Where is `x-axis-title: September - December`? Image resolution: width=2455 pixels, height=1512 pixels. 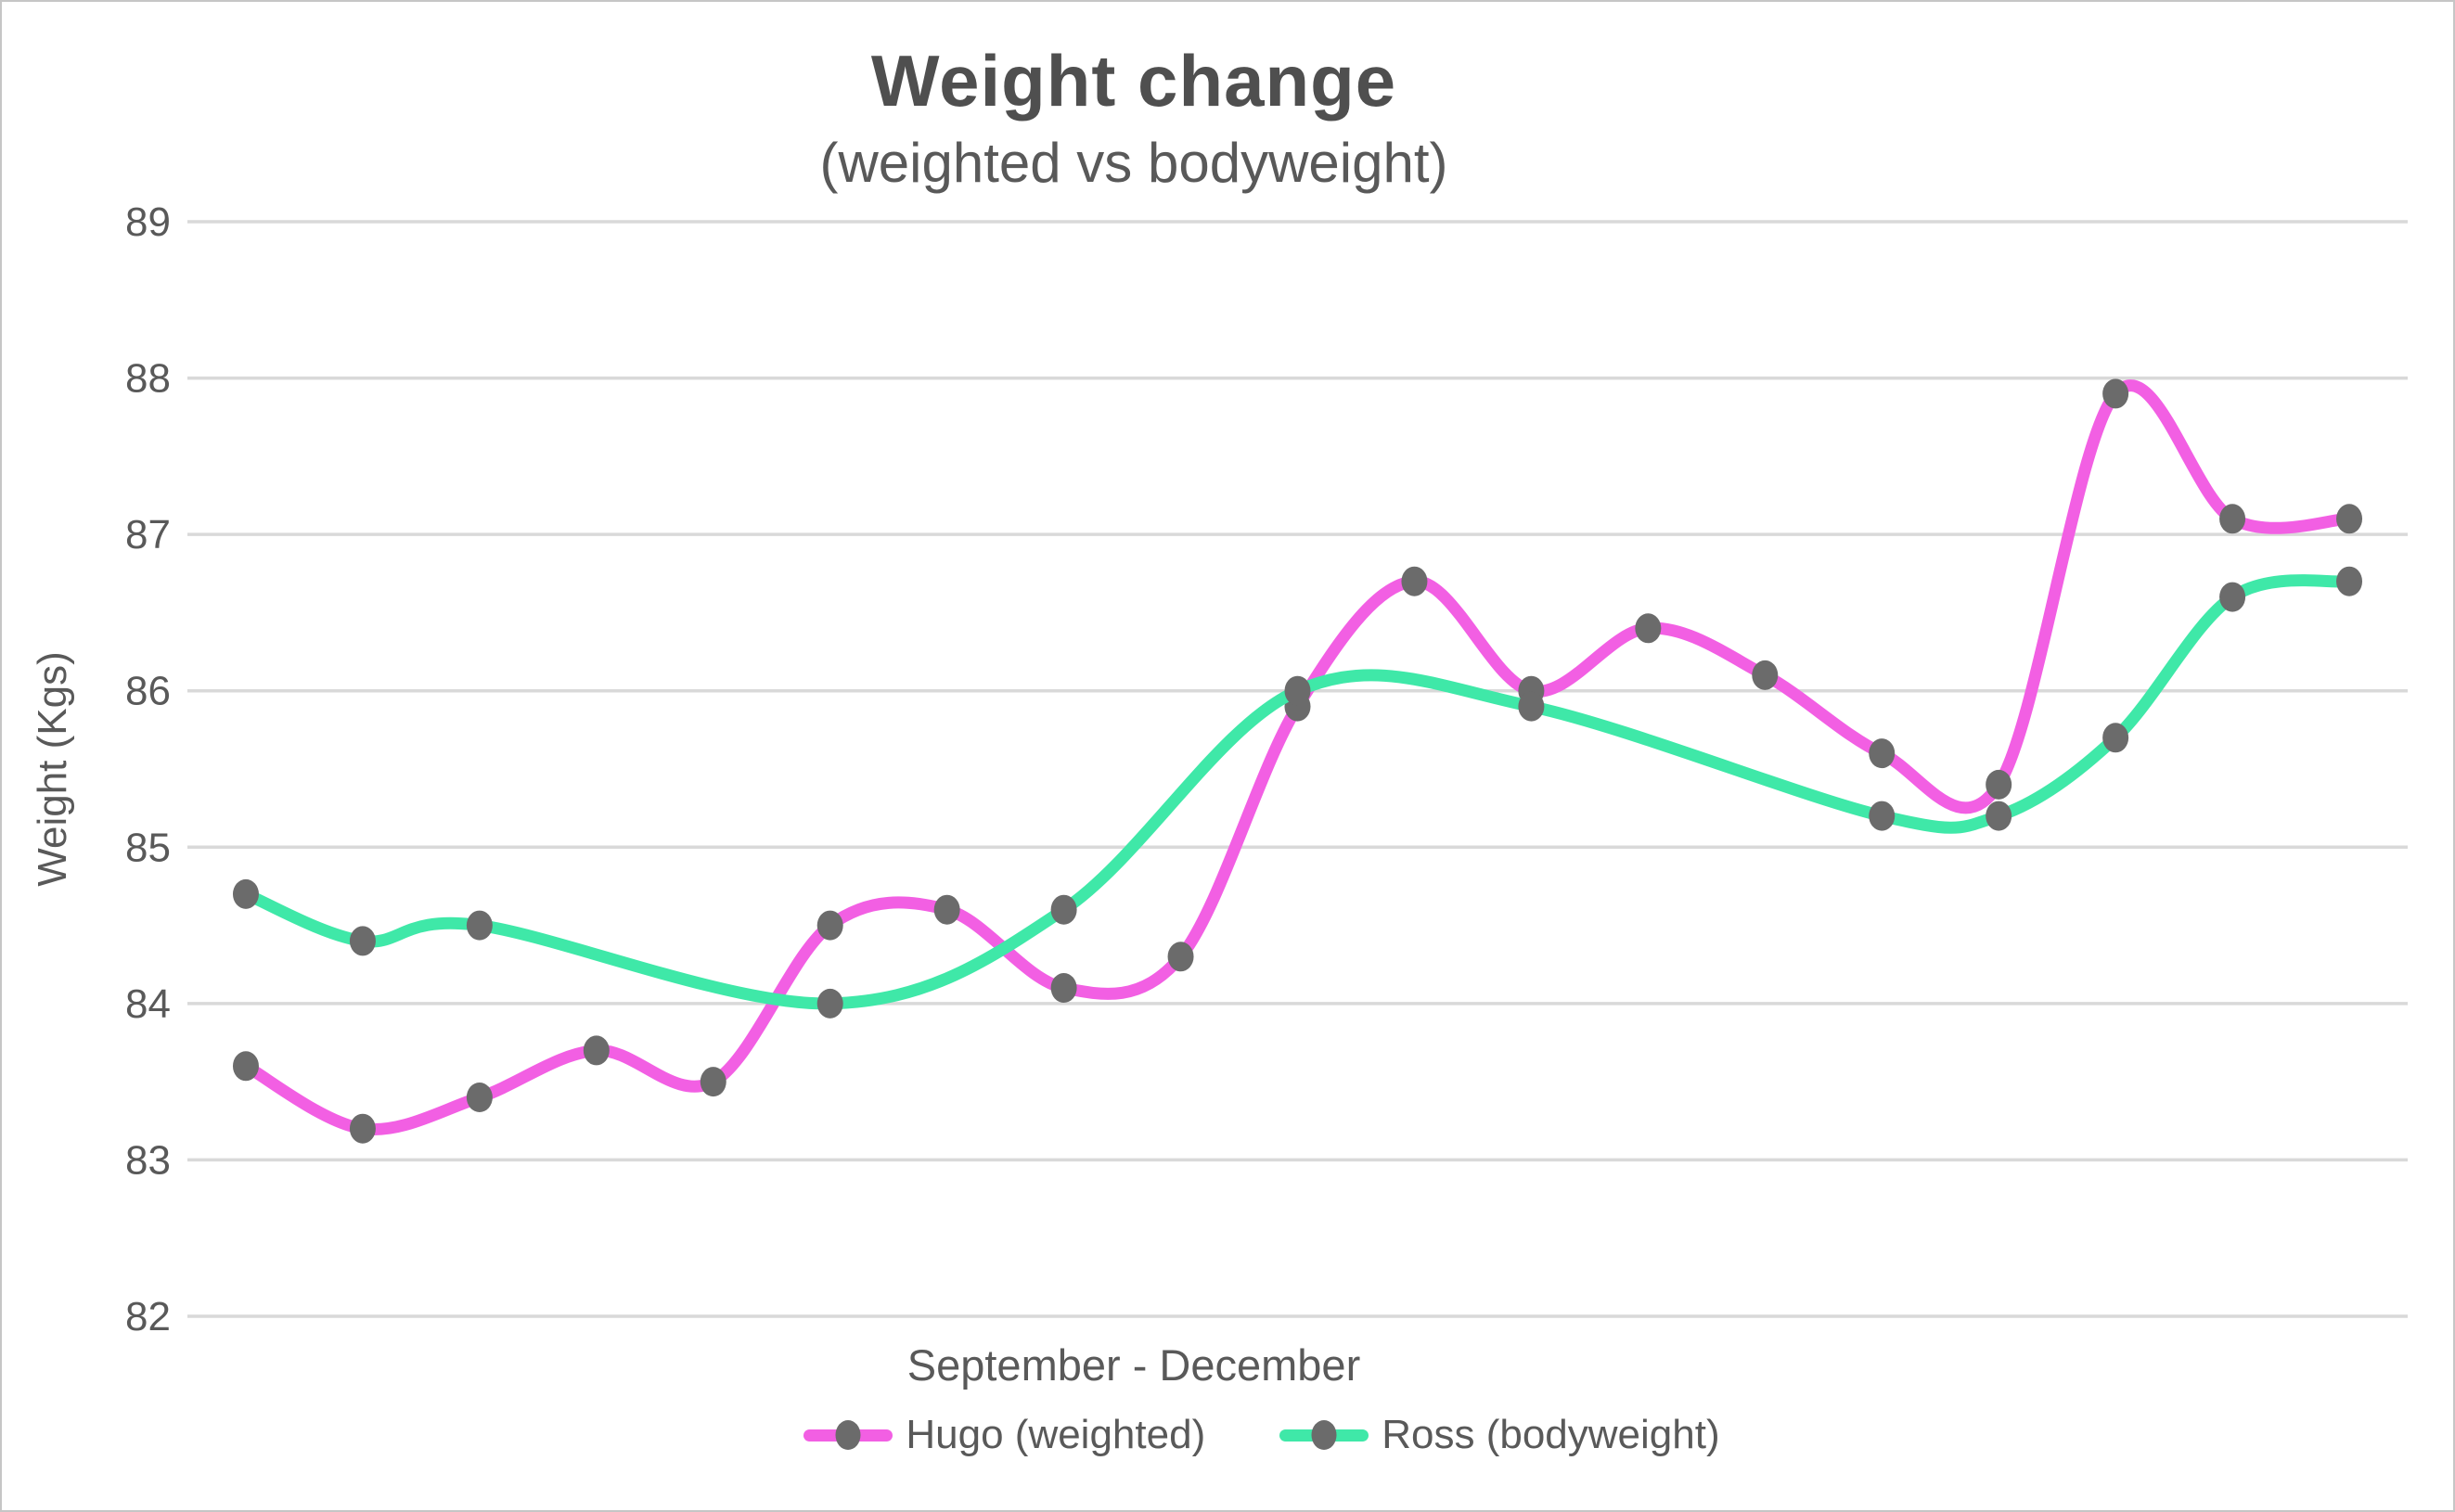
x-axis-title: September - December is located at coordinates (1133, 1365).